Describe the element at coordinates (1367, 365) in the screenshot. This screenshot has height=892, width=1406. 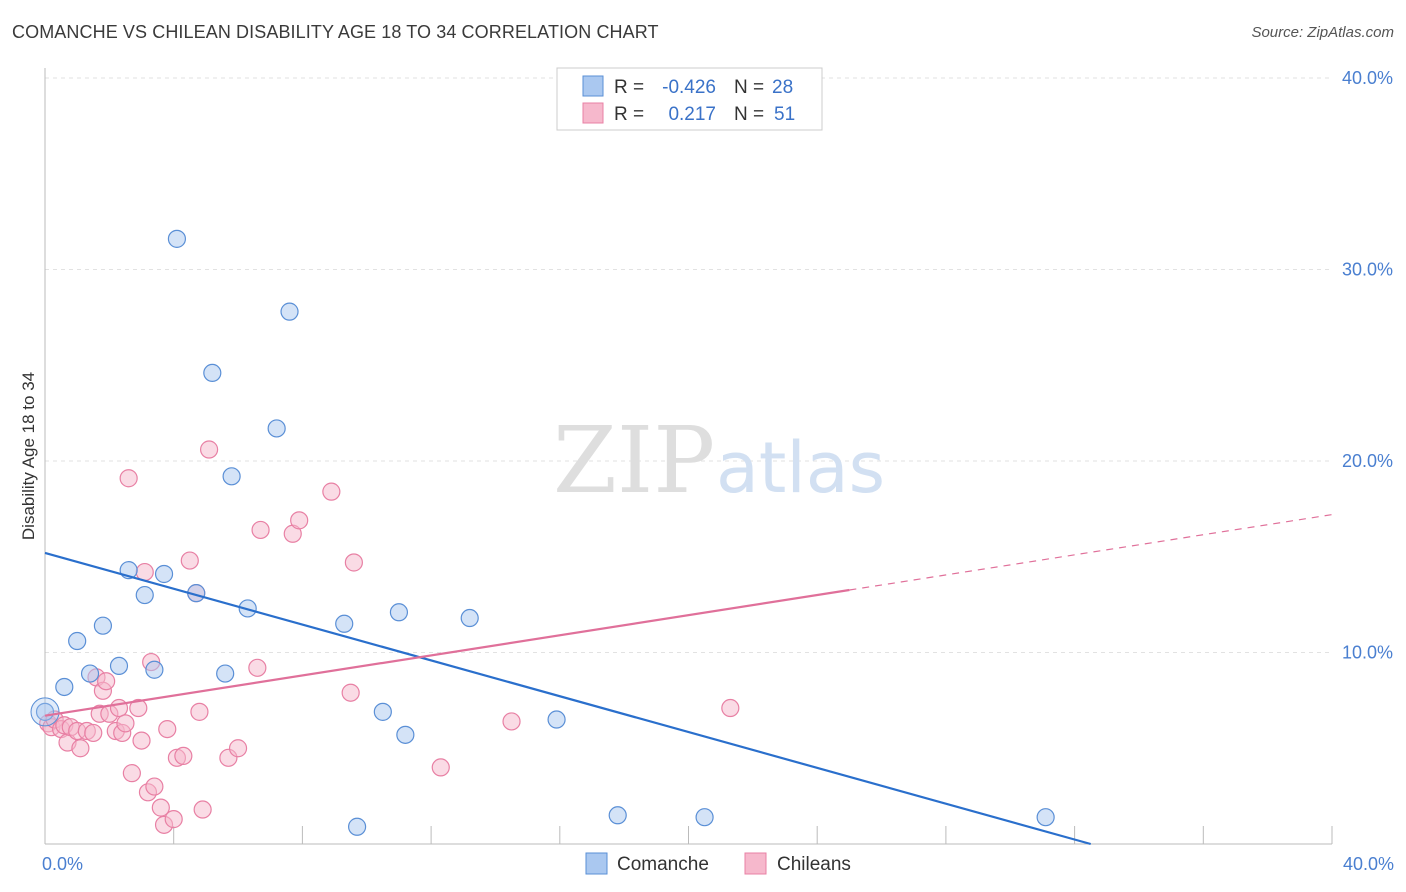
I see `y-axis-tick-labels: 10.0% 20.0% 30.0% 40.0%` at that location.